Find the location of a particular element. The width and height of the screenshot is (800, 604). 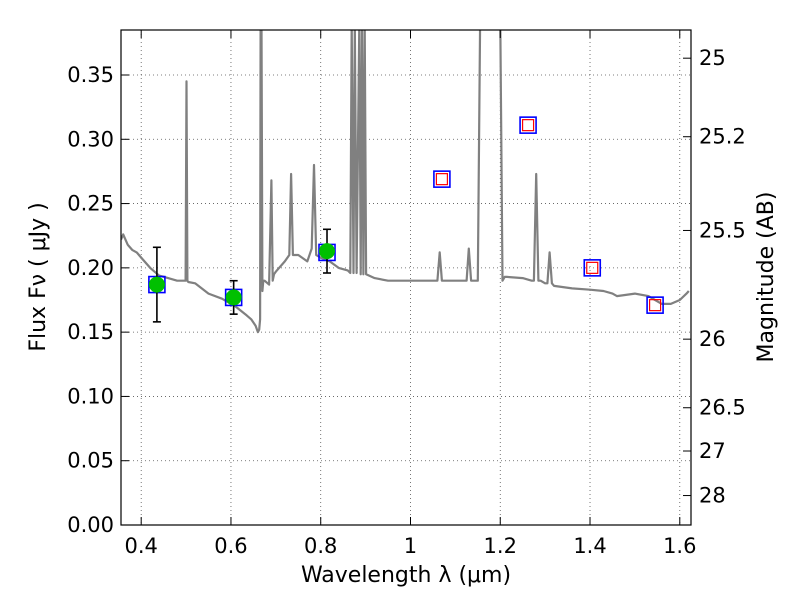

x-tick-label: 1.6 is located at coordinates (679, 546).